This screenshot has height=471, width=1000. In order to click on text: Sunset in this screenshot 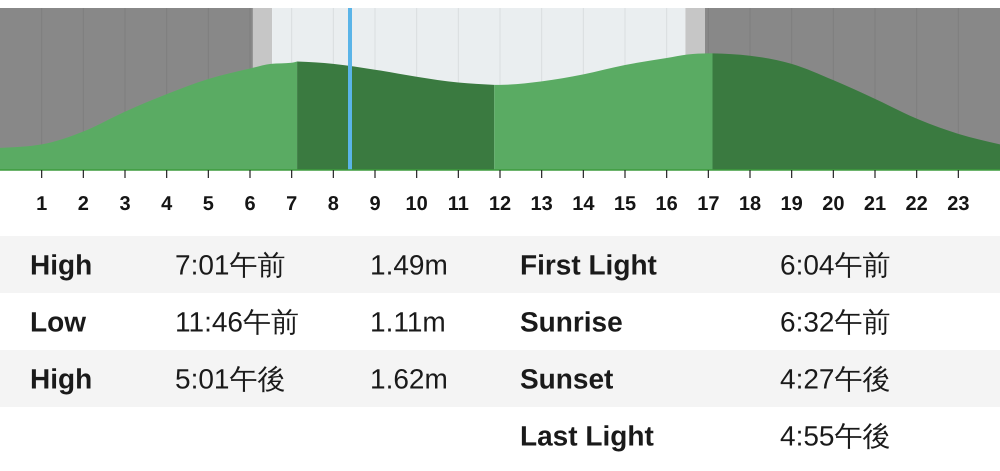, I will do `click(567, 379)`.